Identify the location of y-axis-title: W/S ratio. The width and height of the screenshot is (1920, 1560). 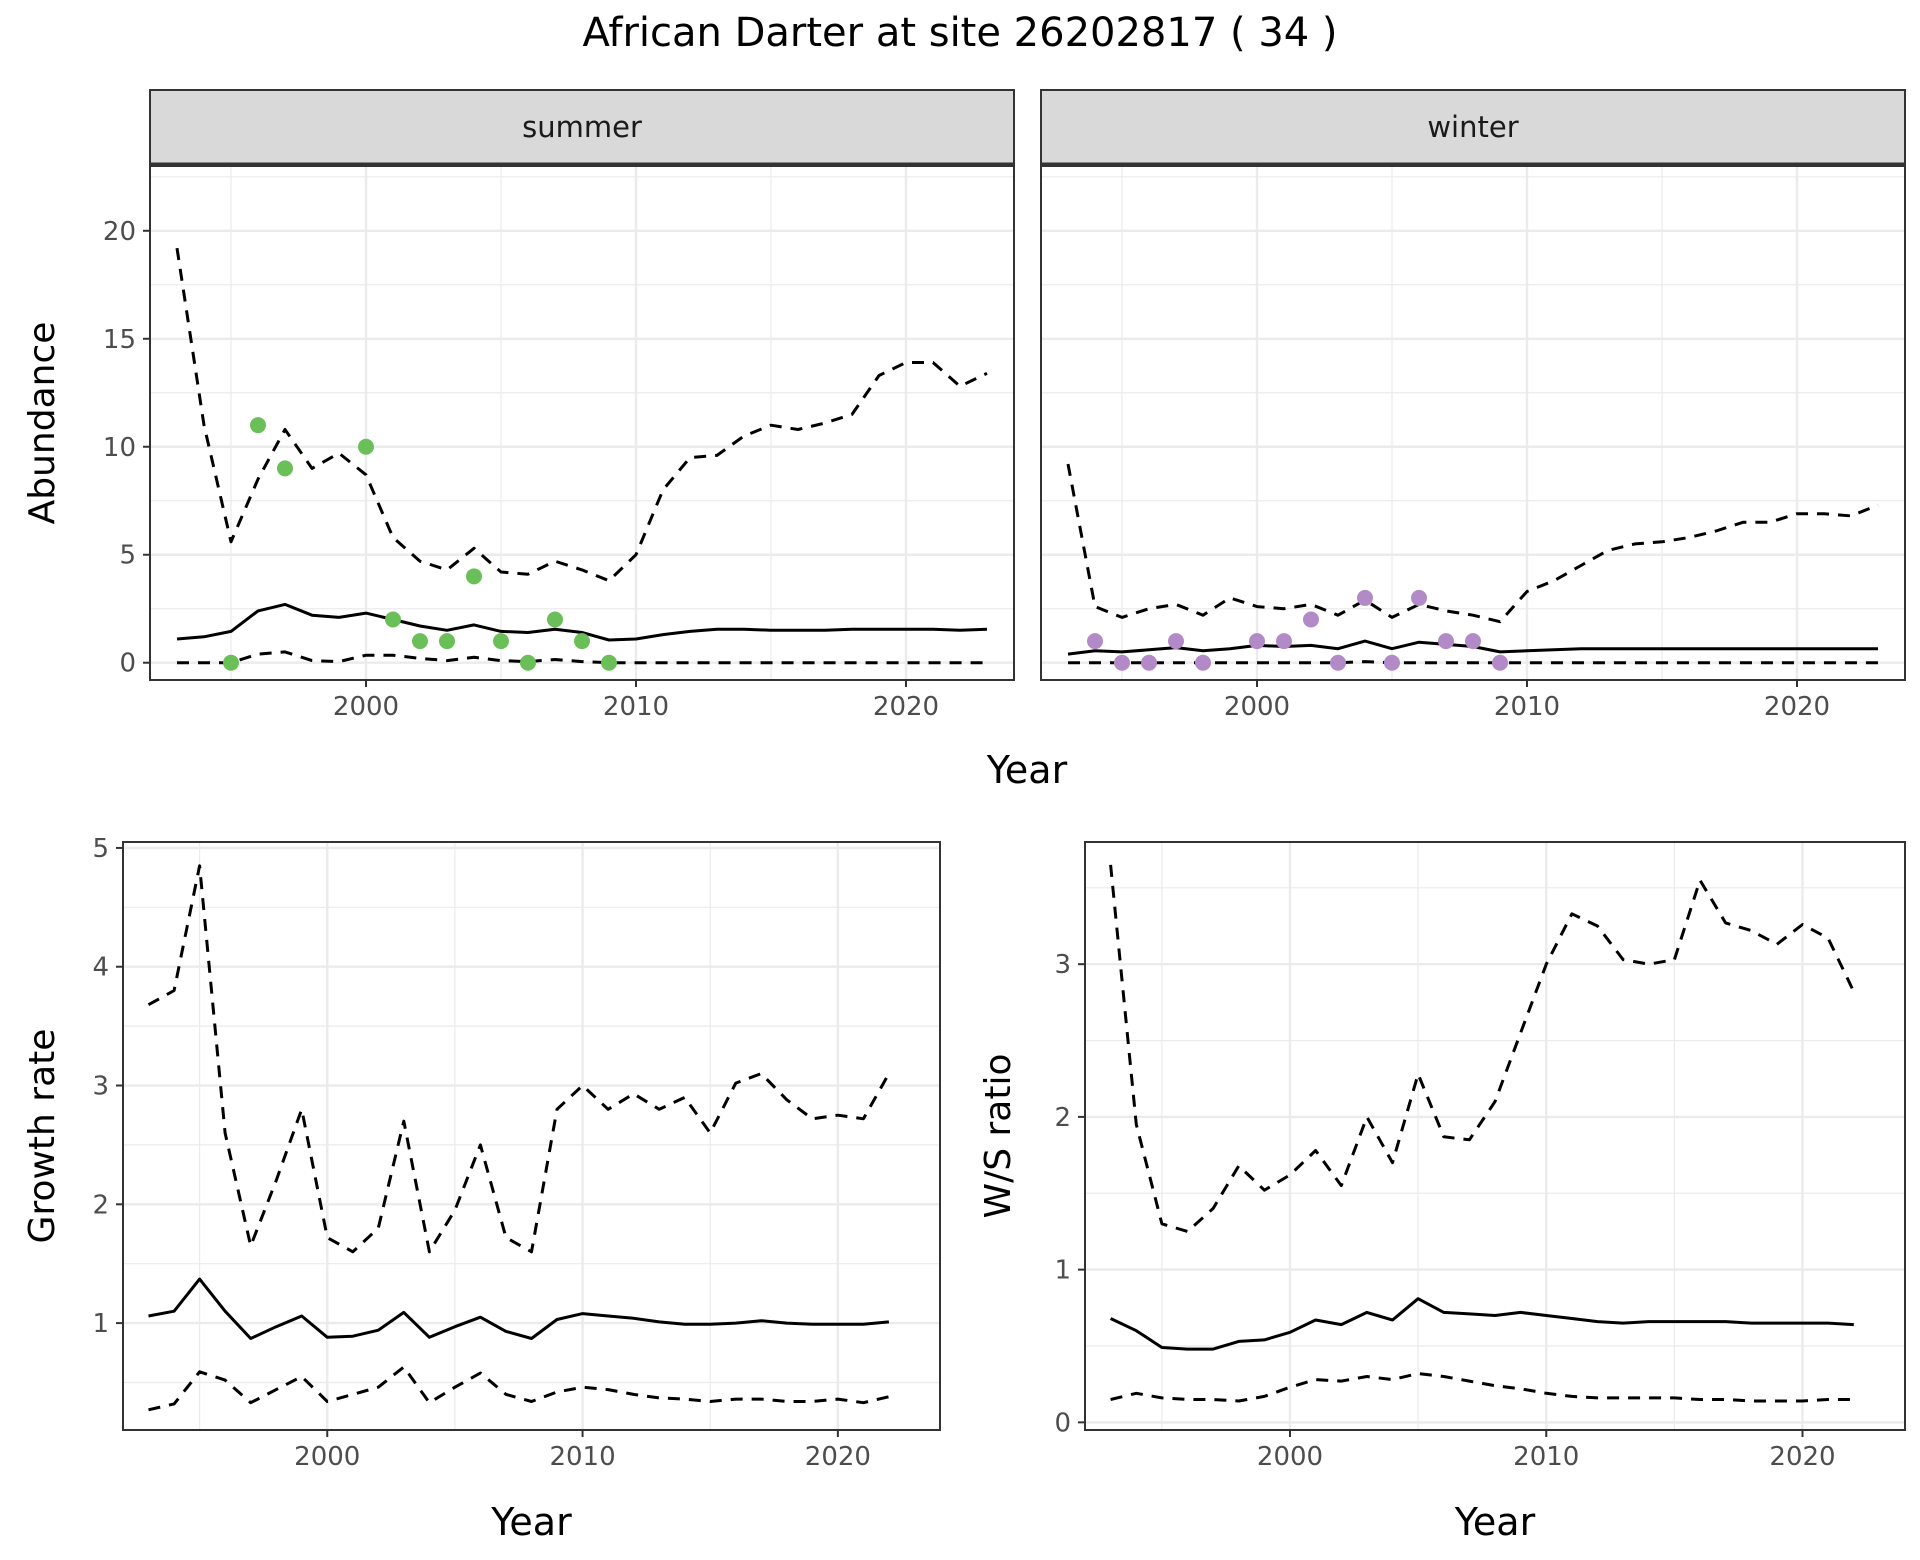
(998, 1135).